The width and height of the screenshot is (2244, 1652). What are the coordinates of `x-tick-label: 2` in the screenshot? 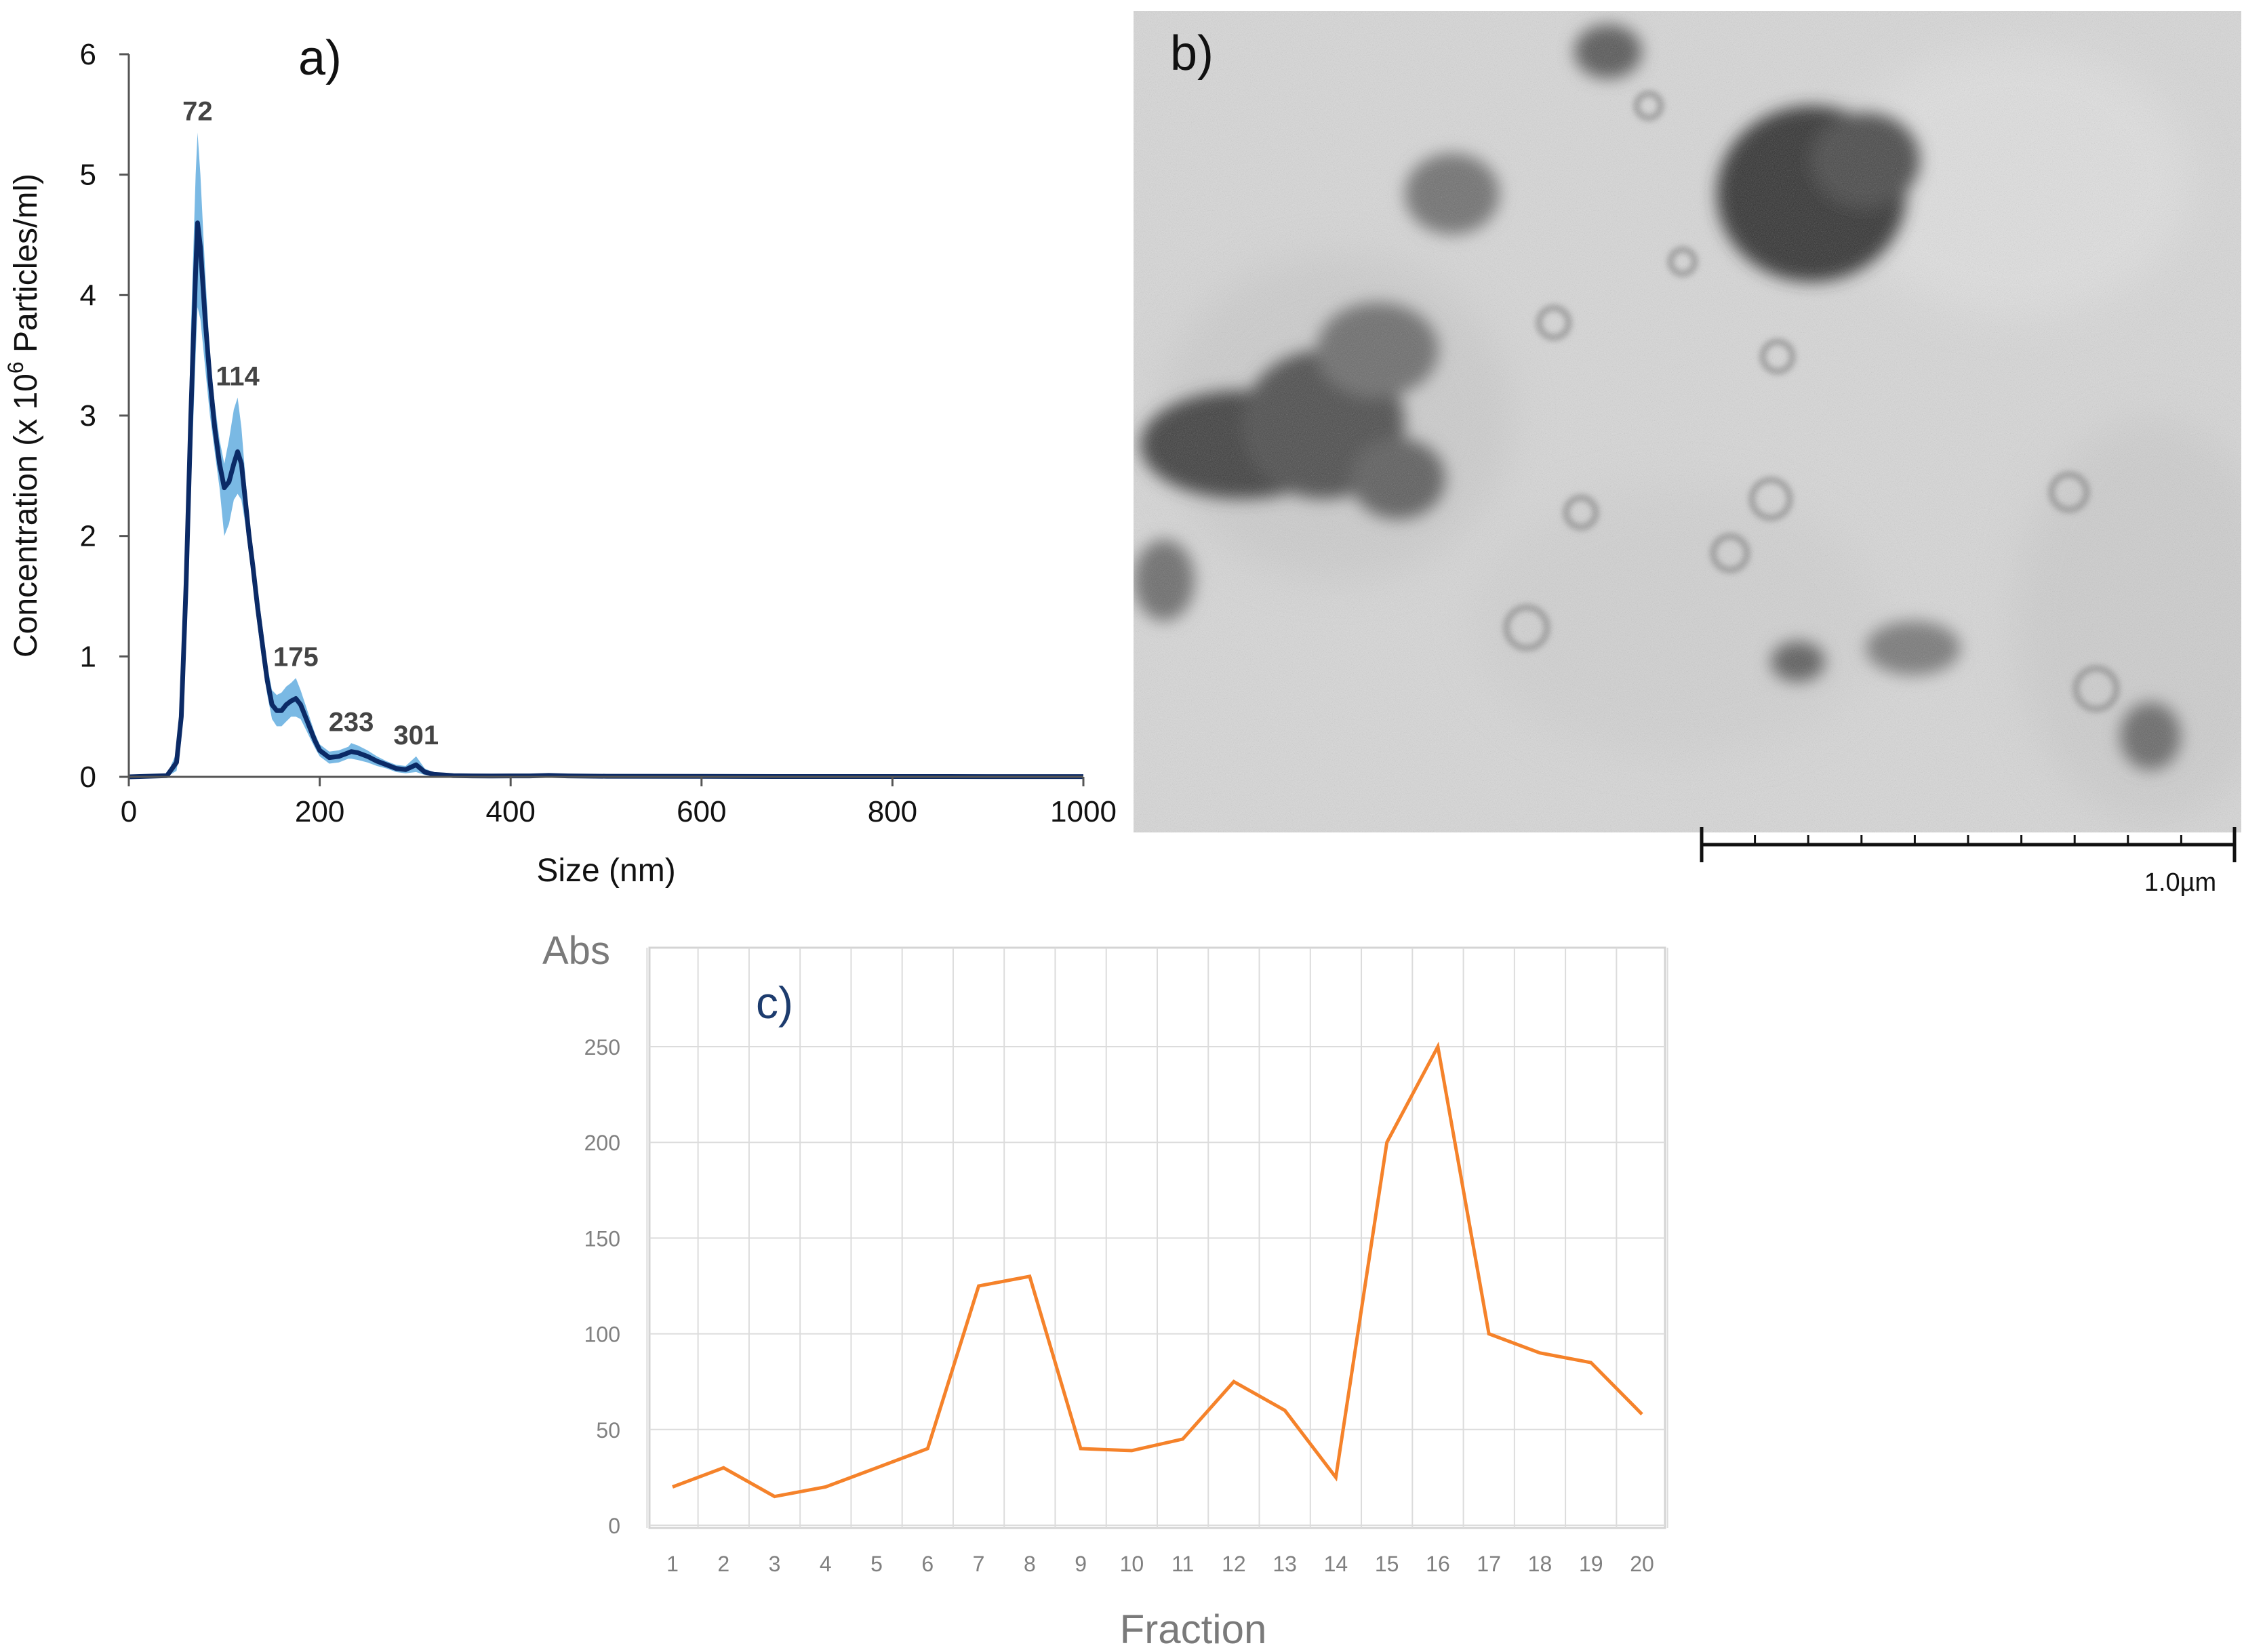 It's located at (723, 1564).